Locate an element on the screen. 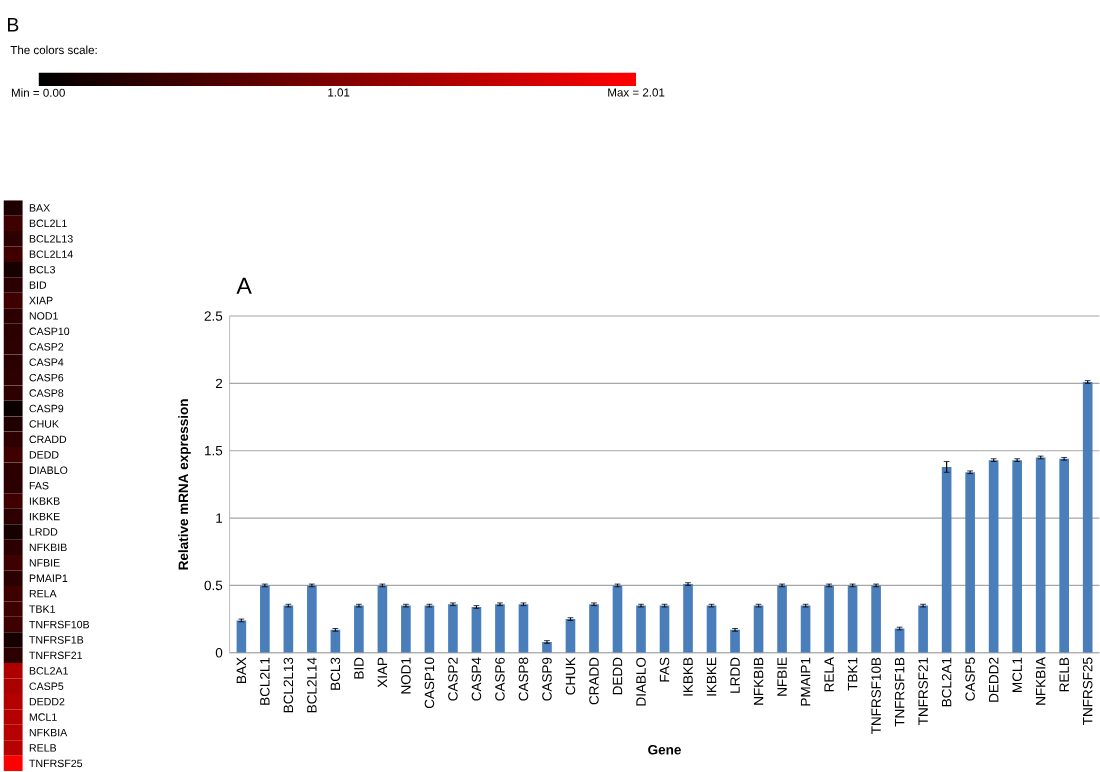 The width and height of the screenshot is (1100, 772). chart-title: B is located at coordinates (13, 25).